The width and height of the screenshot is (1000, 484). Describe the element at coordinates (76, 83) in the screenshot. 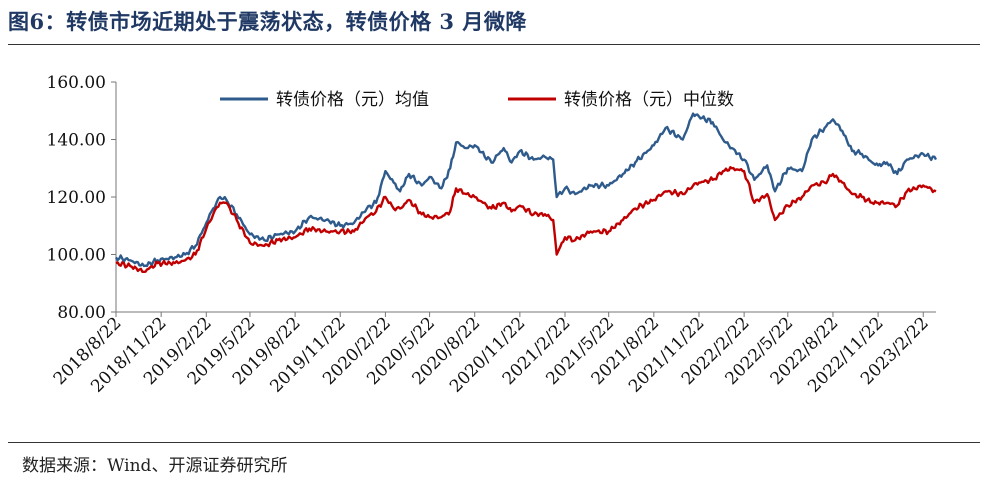

I see `y-tick-label: 160.00` at that location.